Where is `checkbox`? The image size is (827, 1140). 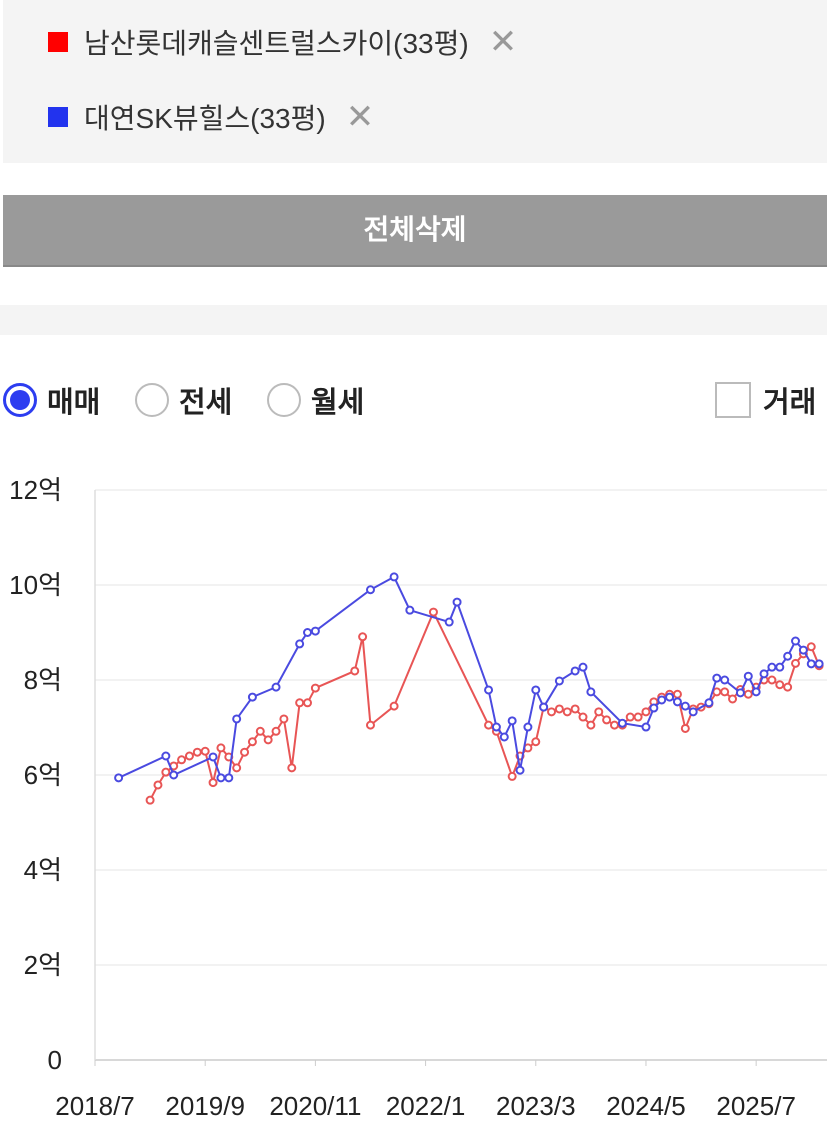 checkbox is located at coordinates (733, 400).